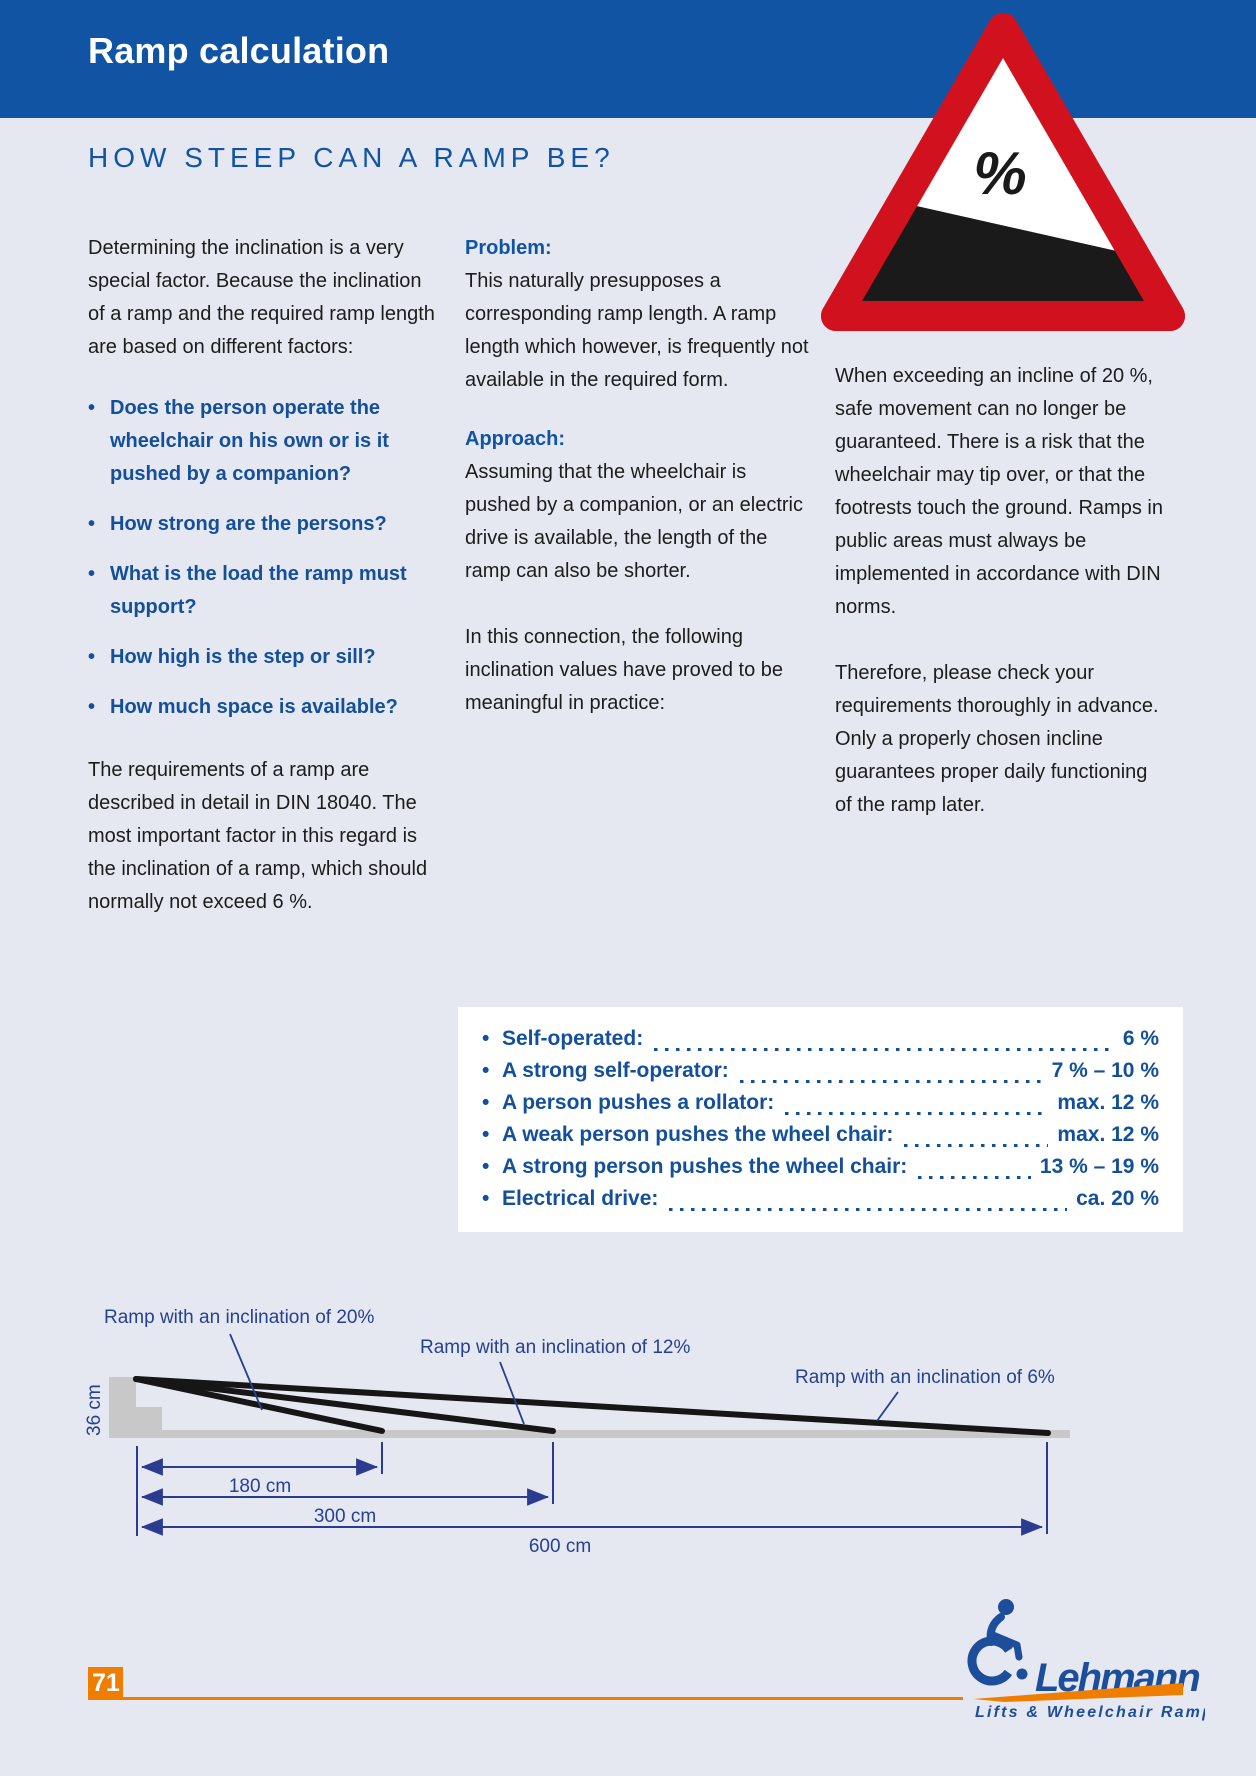  Describe the element at coordinates (260, 1486) in the screenshot. I see `dimension-label-180: 180 cm` at that location.